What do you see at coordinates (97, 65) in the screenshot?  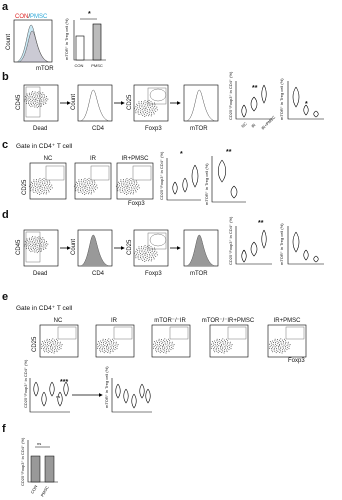 I see `category: PMSC` at bounding box center [97, 65].